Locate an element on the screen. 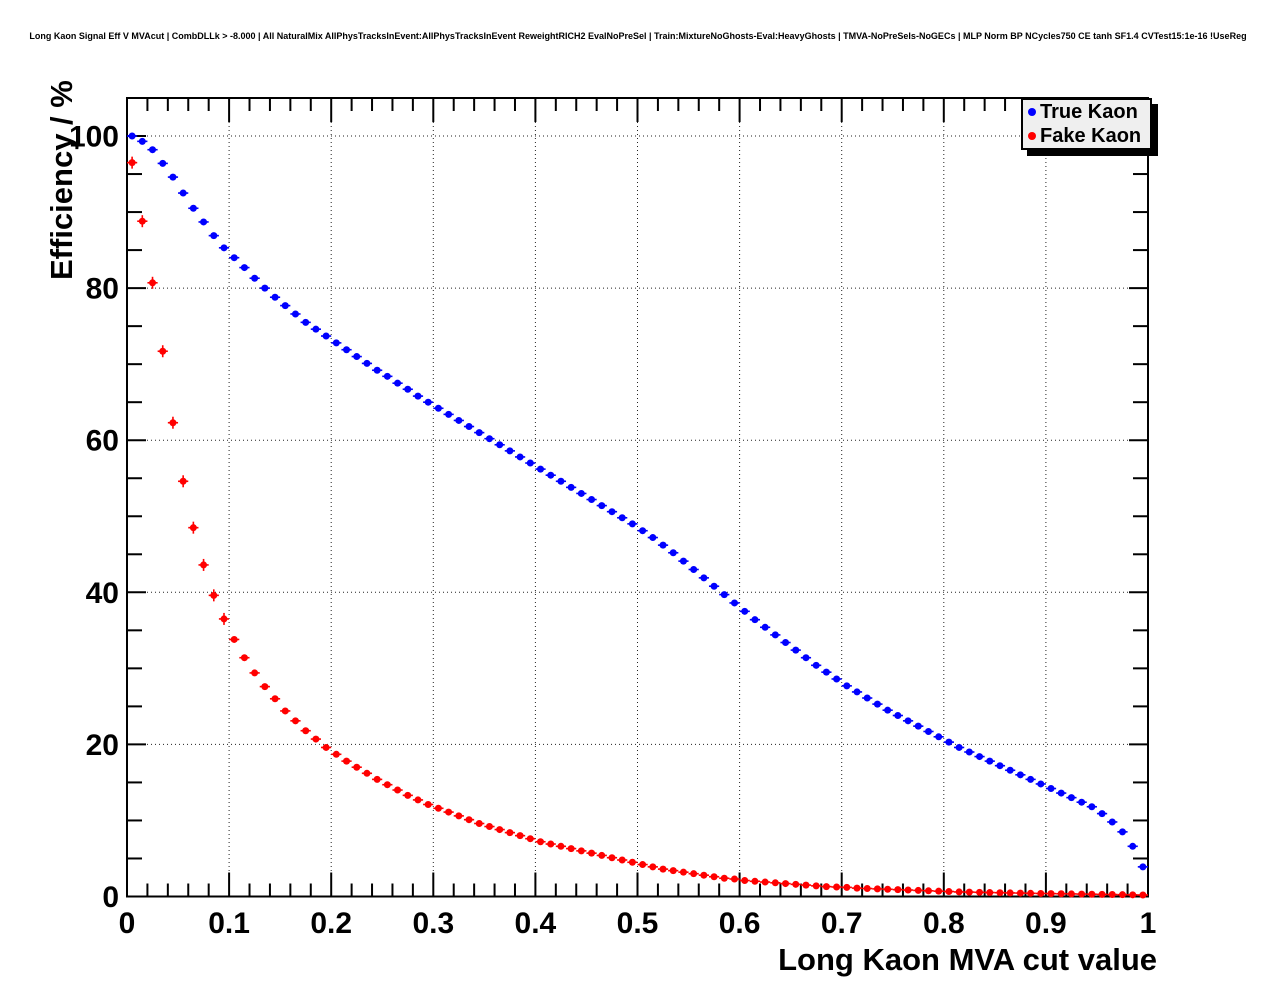 The height and width of the screenshot is (996, 1276). svg-text: 0.7 is located at coordinates (842, 923).